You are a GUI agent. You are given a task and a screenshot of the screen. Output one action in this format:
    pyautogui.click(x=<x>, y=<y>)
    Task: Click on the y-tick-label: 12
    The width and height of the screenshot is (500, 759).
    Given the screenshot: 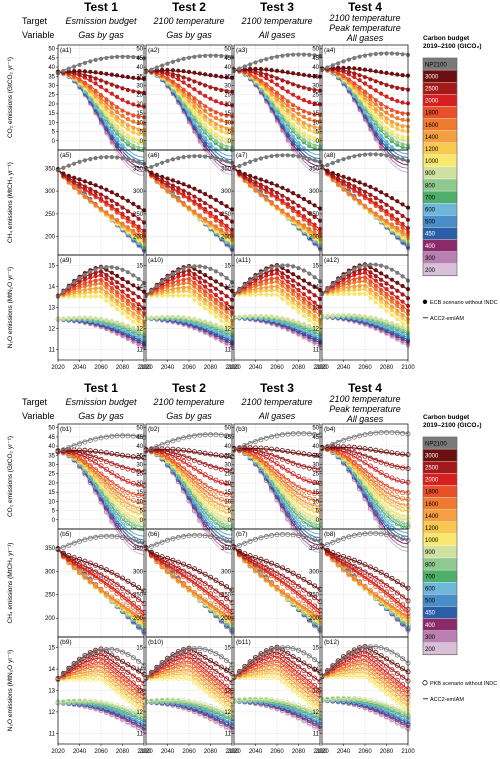 What is the action you would take?
    pyautogui.click(x=139, y=330)
    